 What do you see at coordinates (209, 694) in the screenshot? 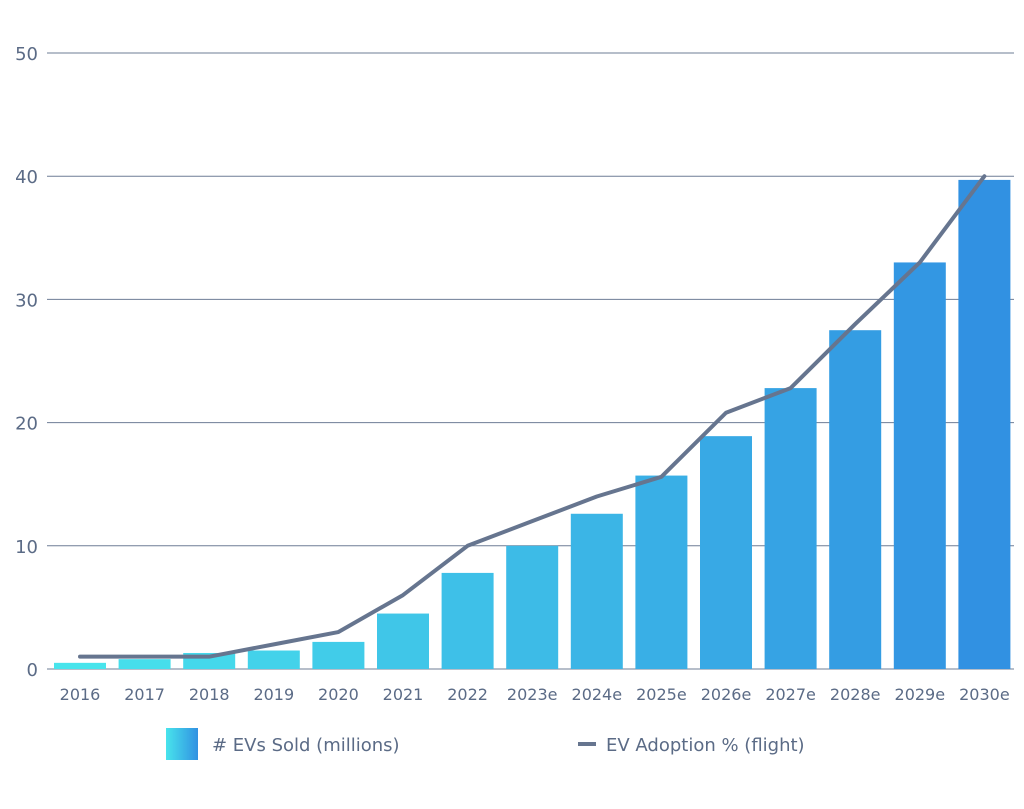
I see `x-tick-label: 2018` at bounding box center [209, 694].